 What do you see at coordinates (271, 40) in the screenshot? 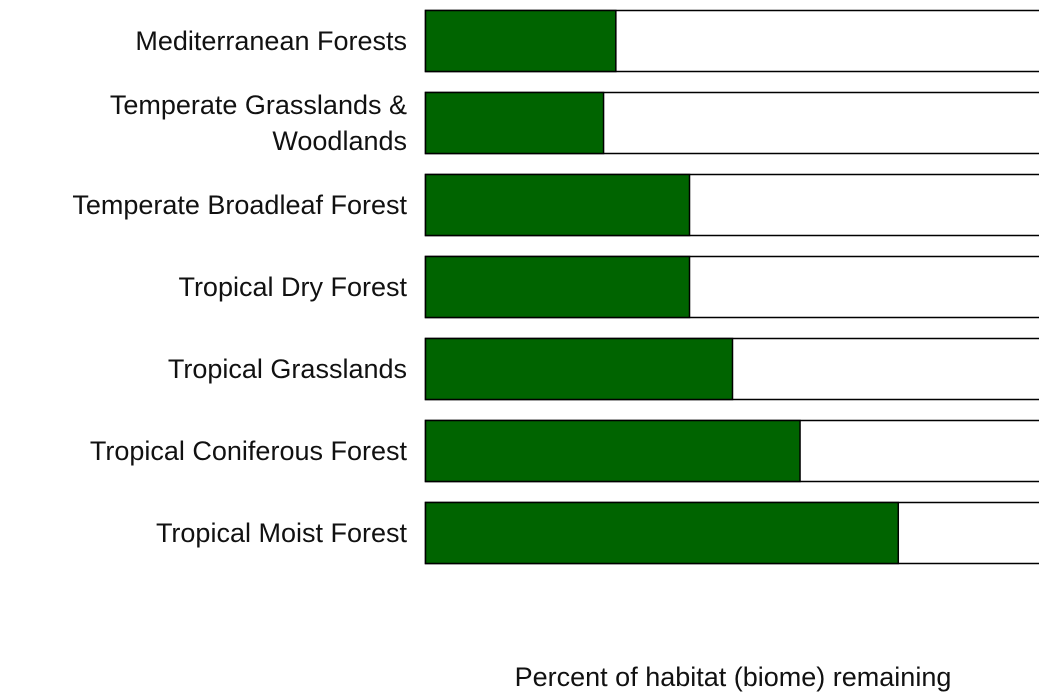
I see `category-label: Mediterranean Forests` at bounding box center [271, 40].